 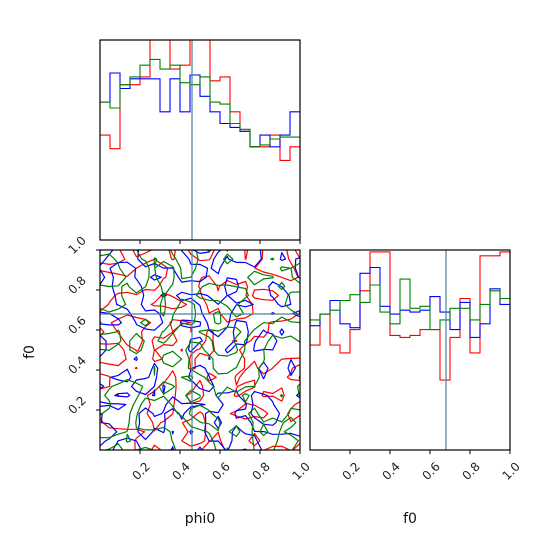 What do you see at coordinates (220, 470) in the screenshot?
I see `phi0-x-tick-label-3: 0.6` at bounding box center [220, 470].